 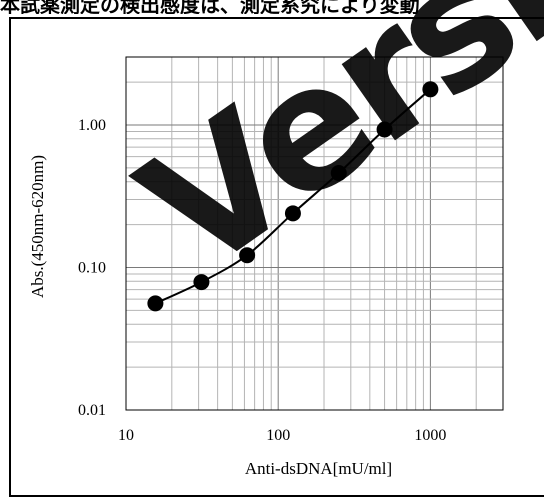 I want to click on y-tick-label: 0.10, so click(x=92, y=267).